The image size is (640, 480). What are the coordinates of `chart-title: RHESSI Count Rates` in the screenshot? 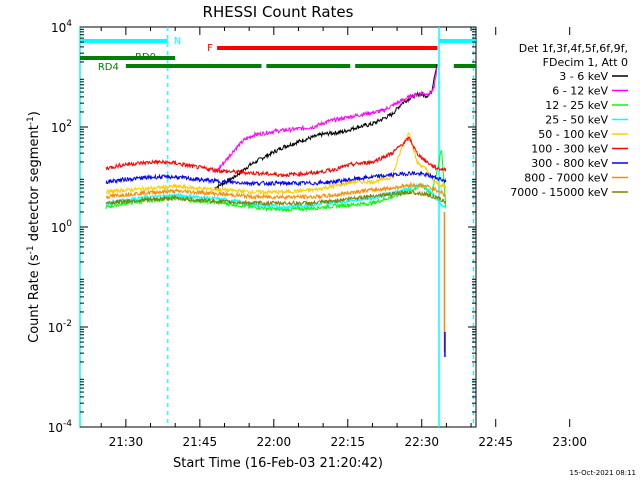 It's located at (278, 12).